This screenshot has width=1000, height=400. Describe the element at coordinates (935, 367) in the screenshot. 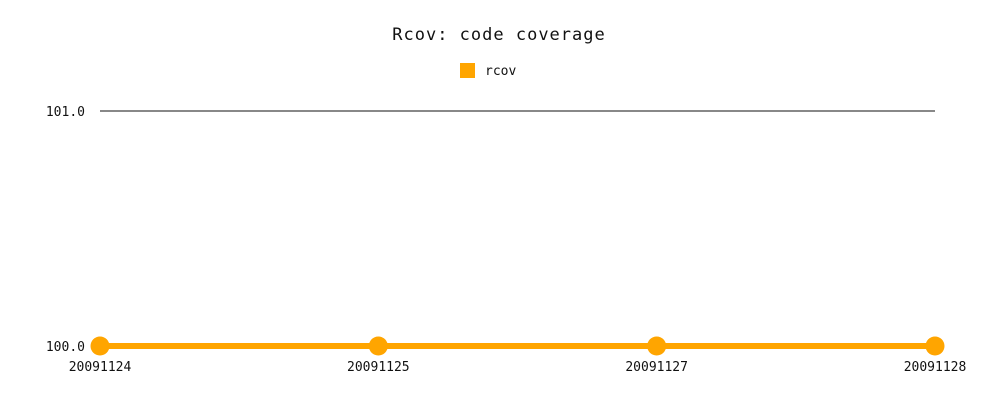

I see `x-tick-label: 20091128` at that location.